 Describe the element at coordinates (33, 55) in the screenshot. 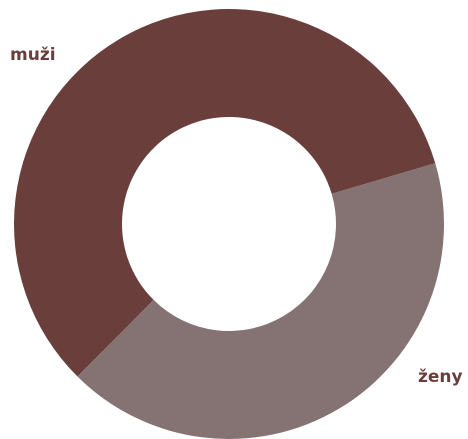

I see `segment-label: muži` at that location.